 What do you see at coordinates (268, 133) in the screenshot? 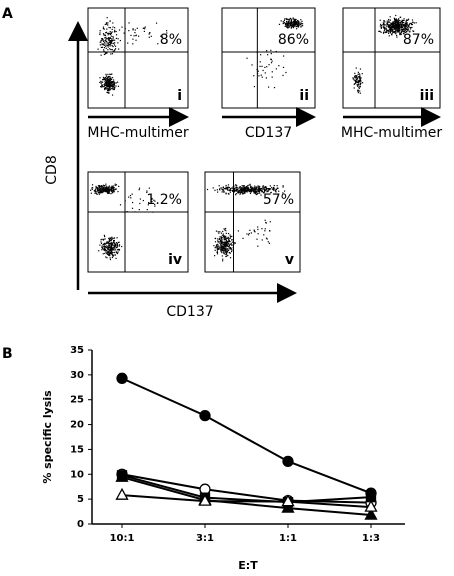
I see `axis-label: CD137` at bounding box center [268, 133].